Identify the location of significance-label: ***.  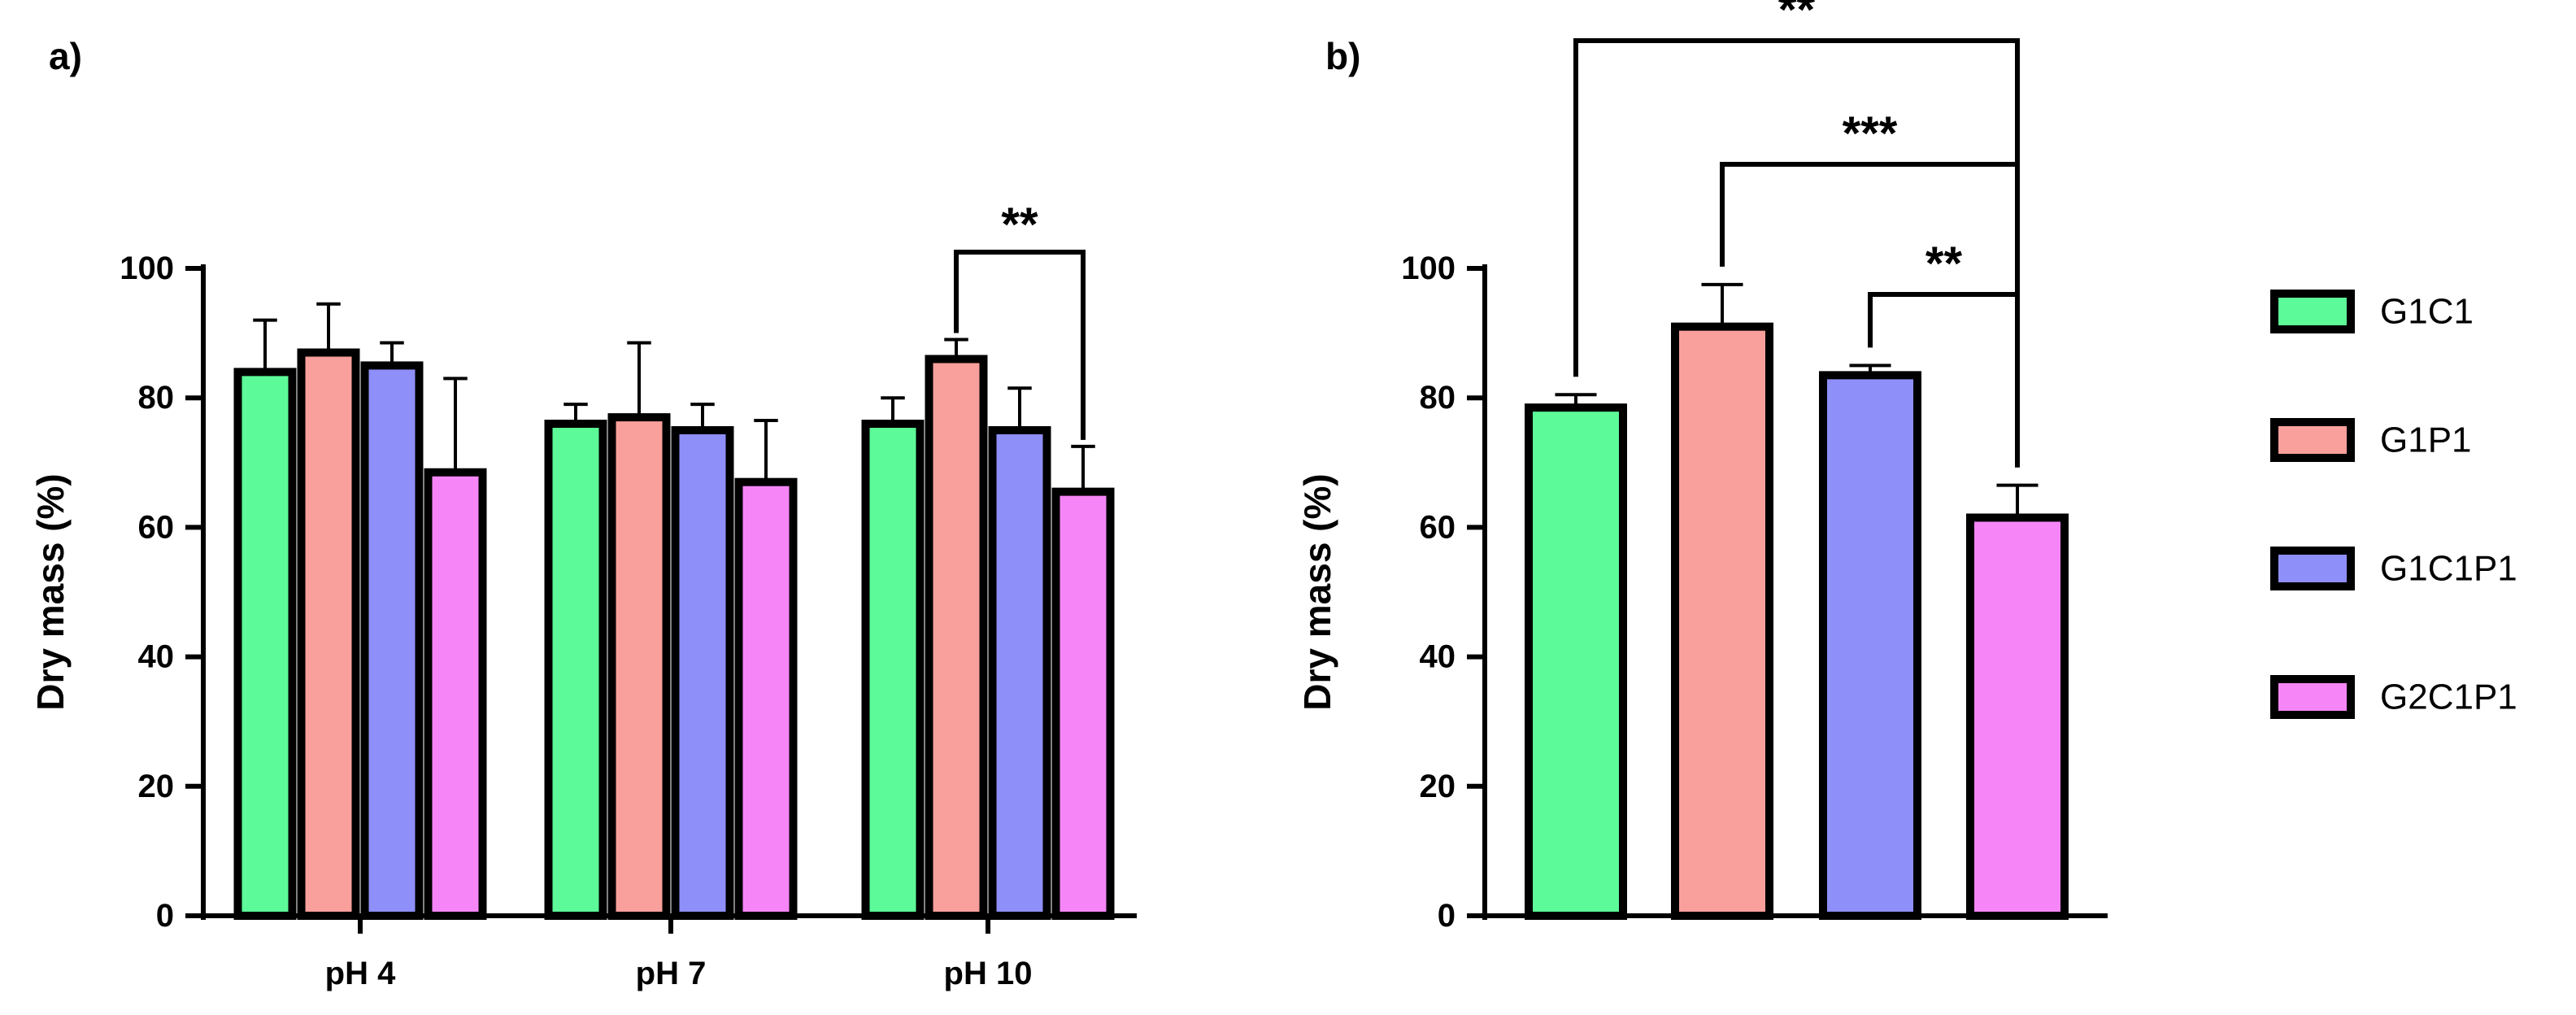
(1870, 133).